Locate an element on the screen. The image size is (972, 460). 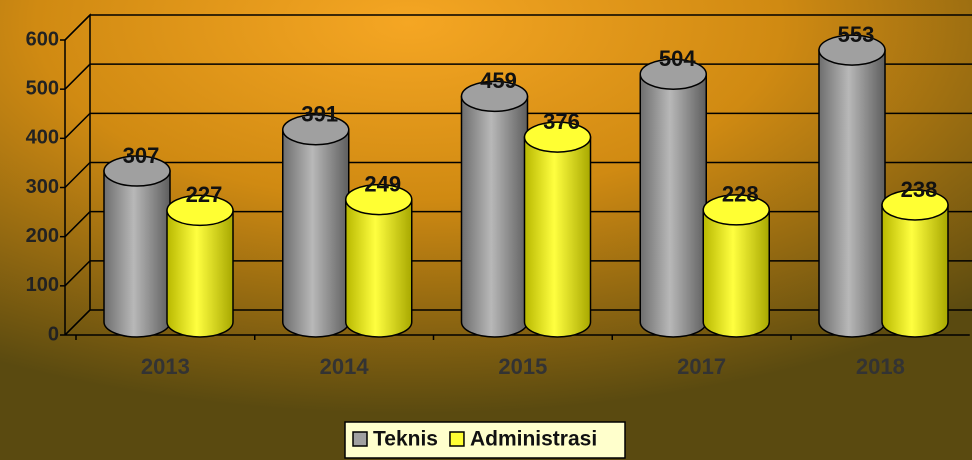
data-label: 307 is located at coordinates (141, 155).